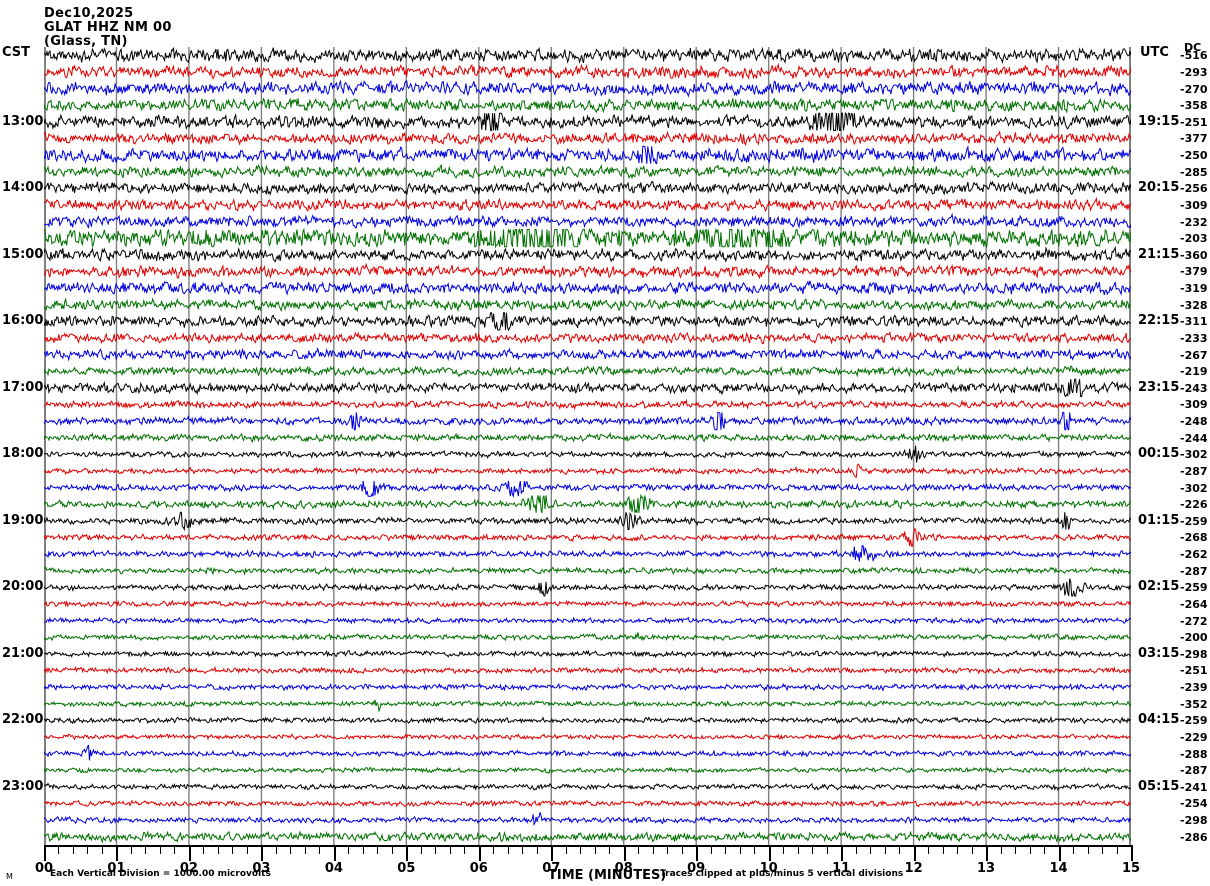 Image resolution: width=1210 pixels, height=886 pixels. Describe the element at coordinates (1194, 272) in the screenshot. I see `dc-value: -379` at that location.